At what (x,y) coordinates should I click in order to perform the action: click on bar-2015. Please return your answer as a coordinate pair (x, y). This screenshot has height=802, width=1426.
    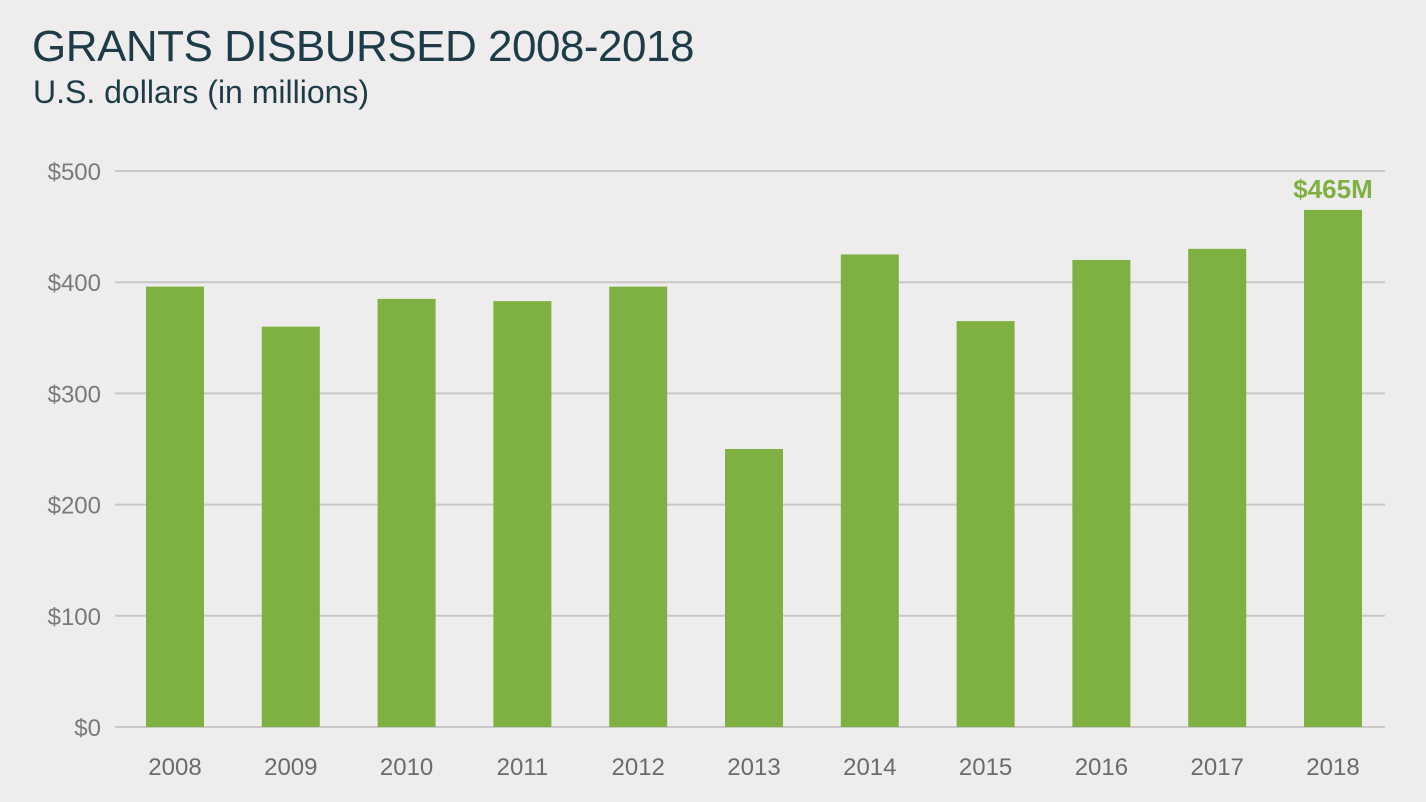
    Looking at the image, I should click on (985, 524).